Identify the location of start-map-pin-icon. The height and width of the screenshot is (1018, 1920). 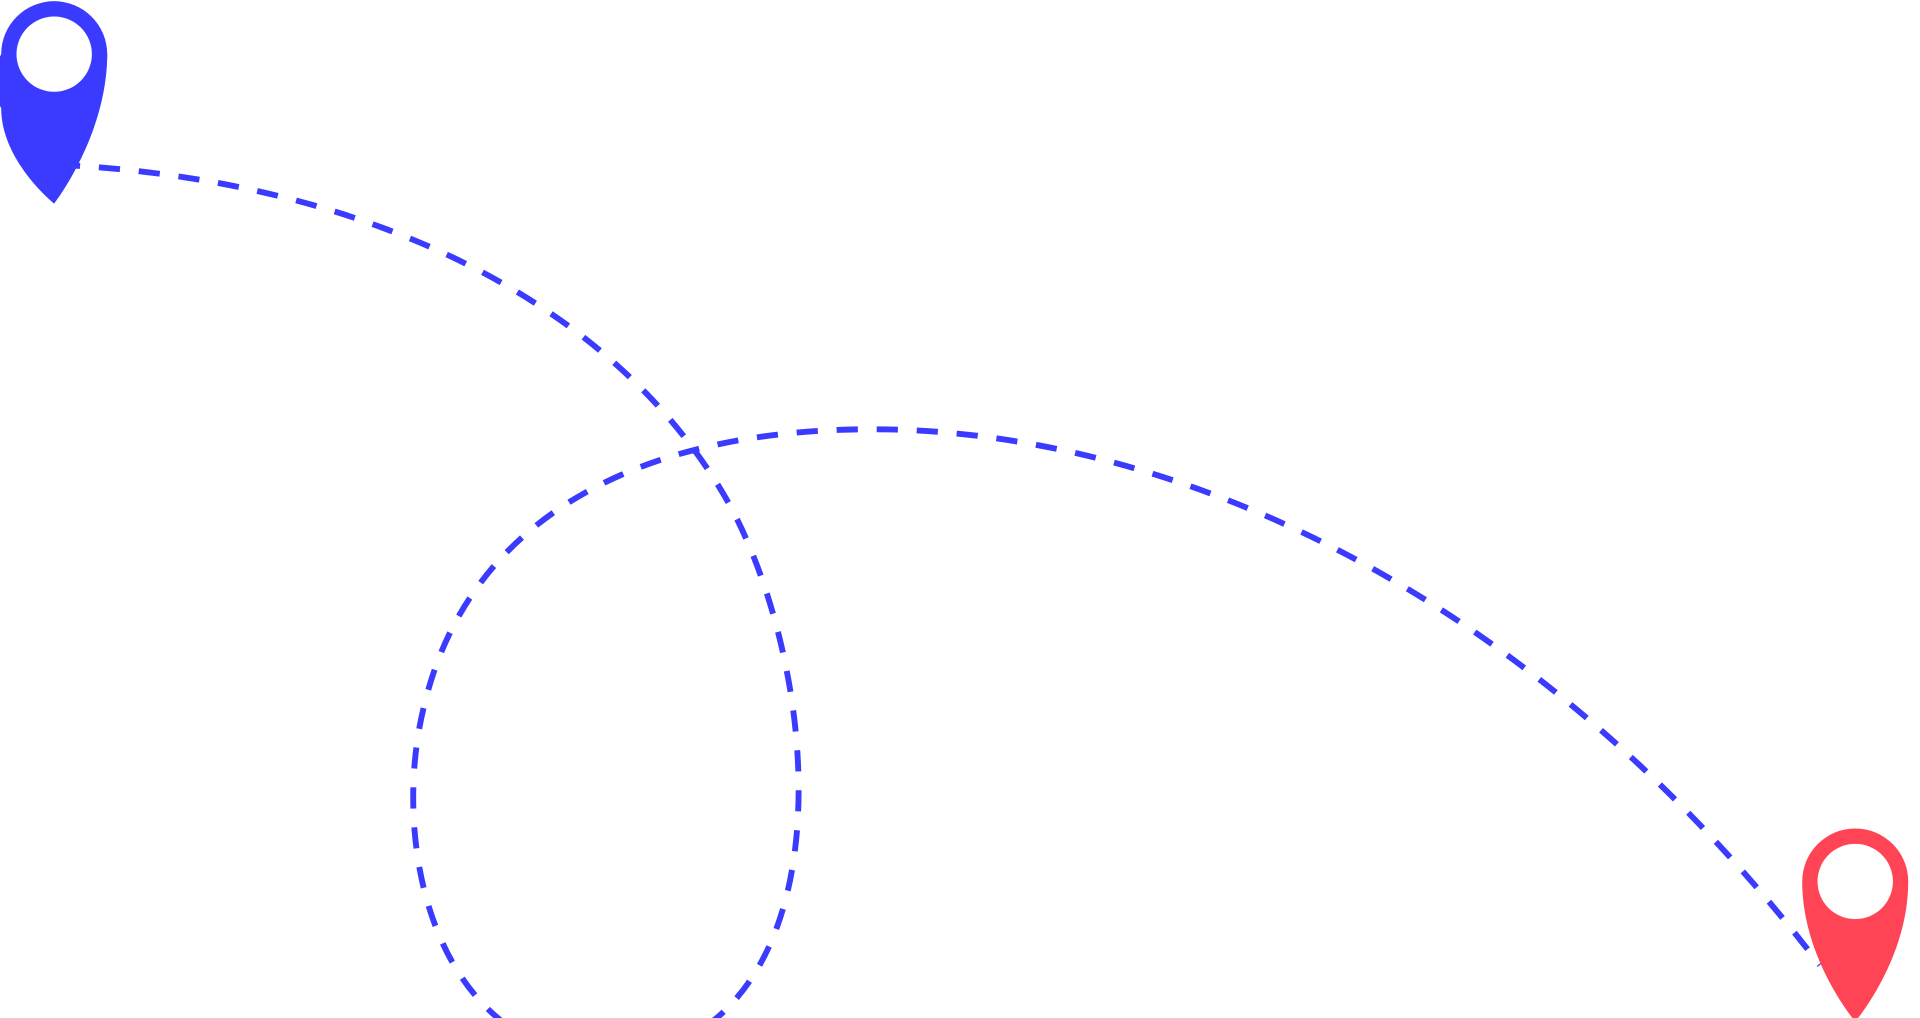
(54, 102).